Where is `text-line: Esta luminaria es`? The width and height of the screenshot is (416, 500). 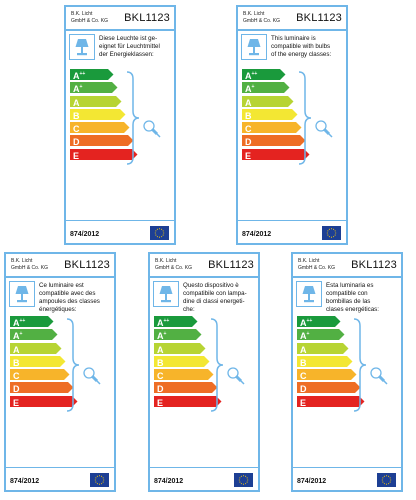
text-line: Esta luminaria es is located at coordinates (350, 285).